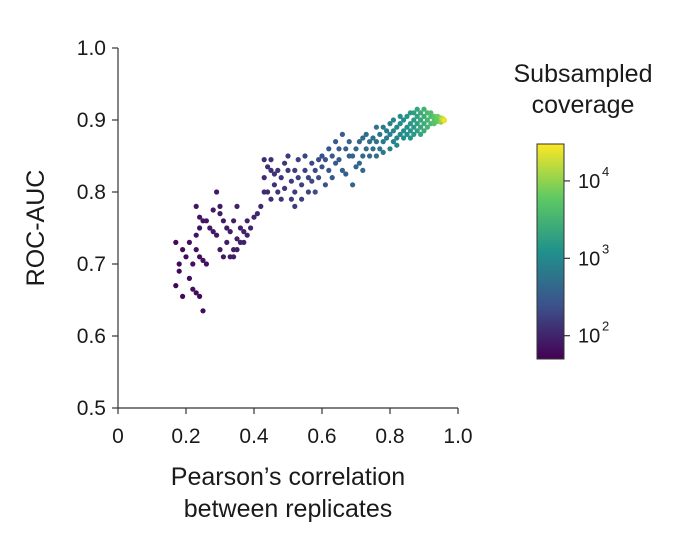 This screenshot has width=693, height=536. Describe the element at coordinates (288, 509) in the screenshot. I see `x-axis-title-line: between replicates` at that location.